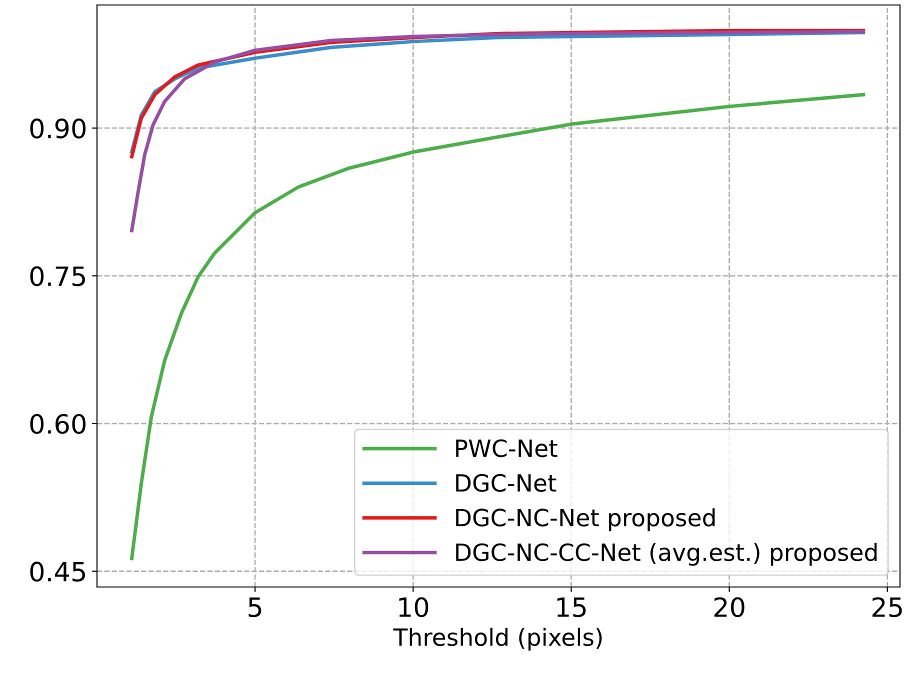 The image size is (917, 675). Describe the element at coordinates (571, 608) in the screenshot. I see `x-tick-label: 15` at that location.